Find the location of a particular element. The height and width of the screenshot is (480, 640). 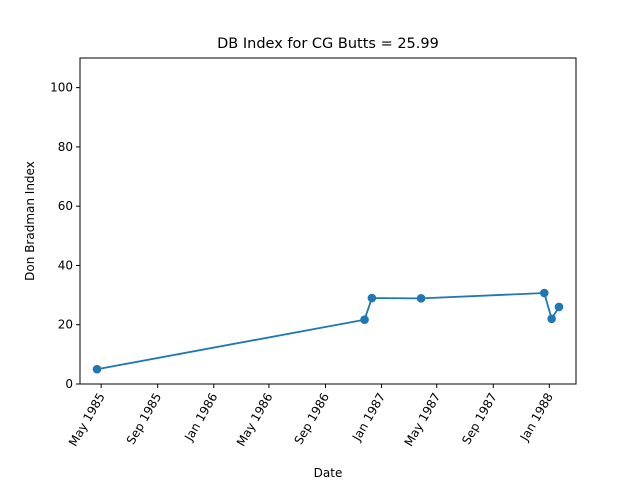

y-tick-label: 0 is located at coordinates (69, 384).